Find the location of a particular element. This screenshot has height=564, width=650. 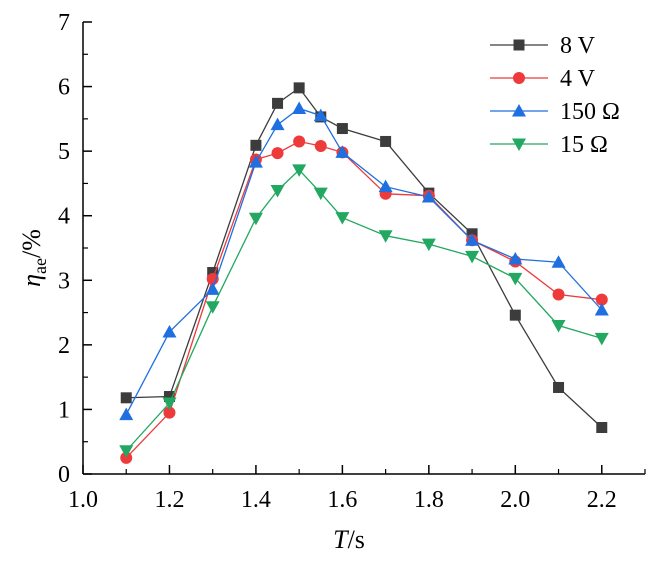

x-tick-label: 1.4 is located at coordinates (256, 500).